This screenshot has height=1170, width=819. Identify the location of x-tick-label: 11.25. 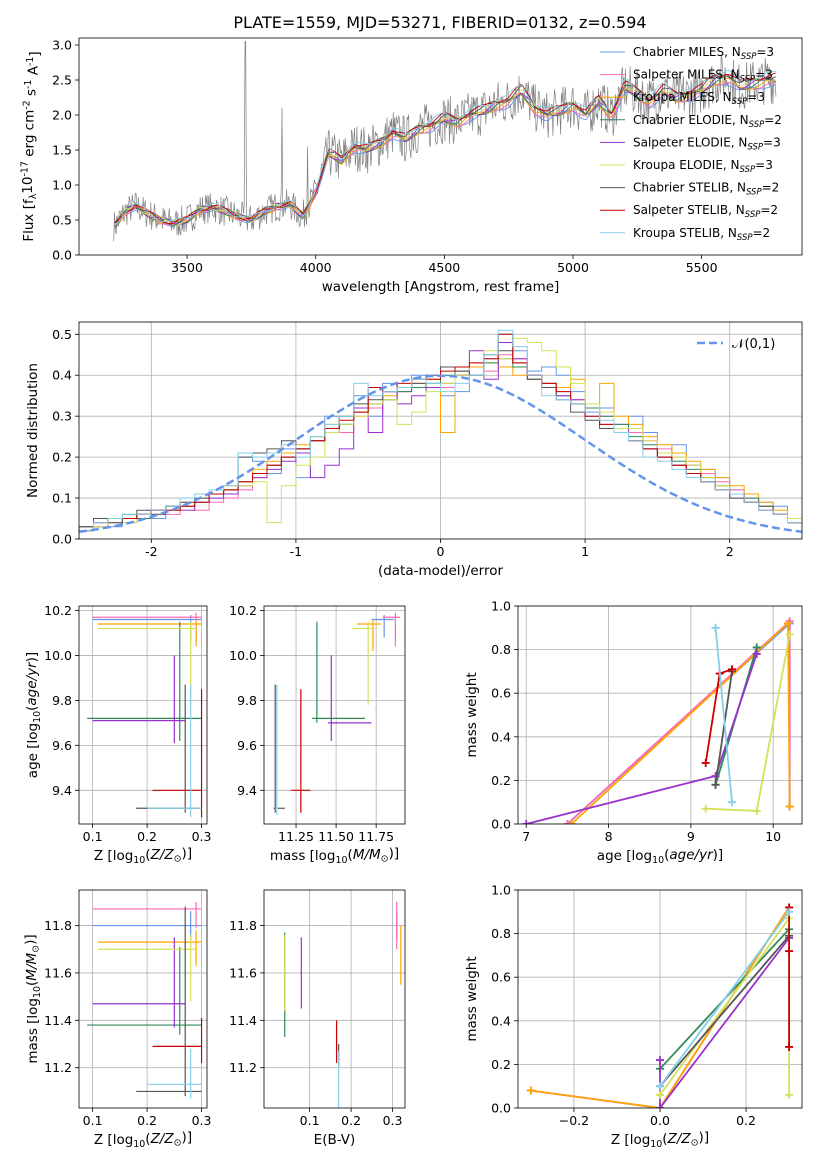
(296, 836).